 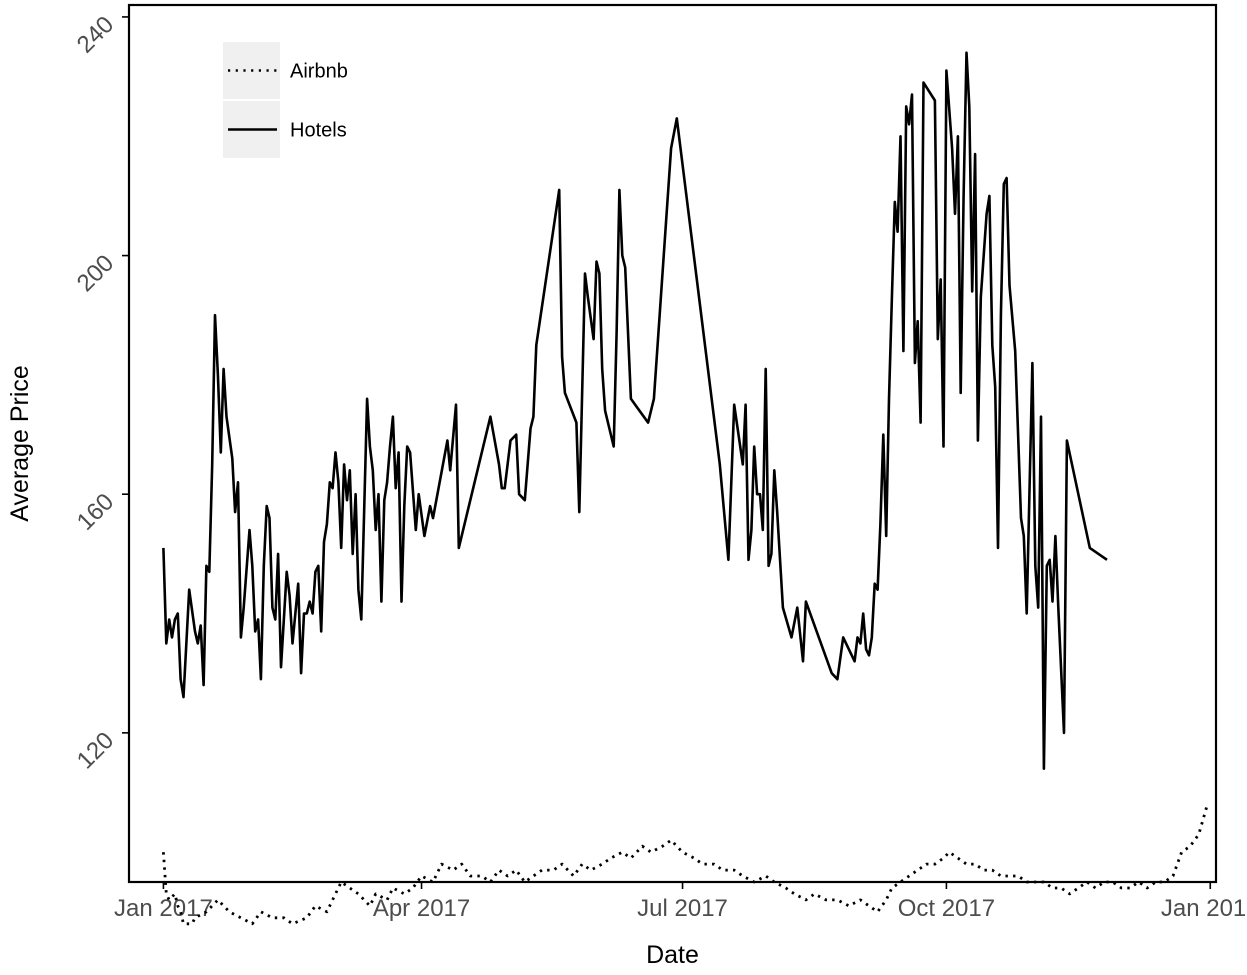 What do you see at coordinates (946, 908) in the screenshot?
I see `x-tick-label: Oct 2017` at bounding box center [946, 908].